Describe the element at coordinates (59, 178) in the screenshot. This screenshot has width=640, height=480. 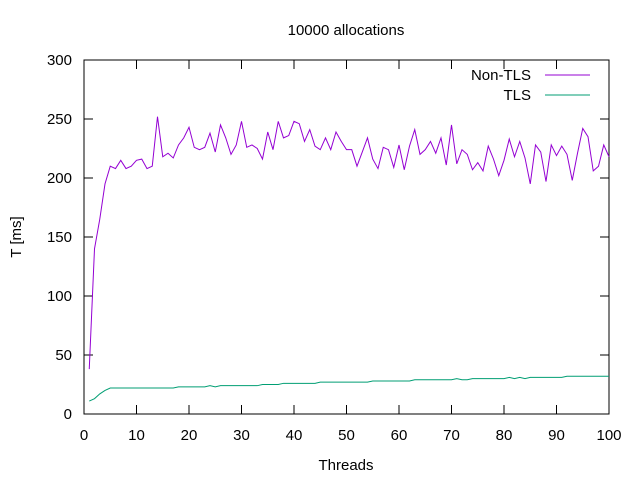
I see `y-tick-label: 200` at that location.